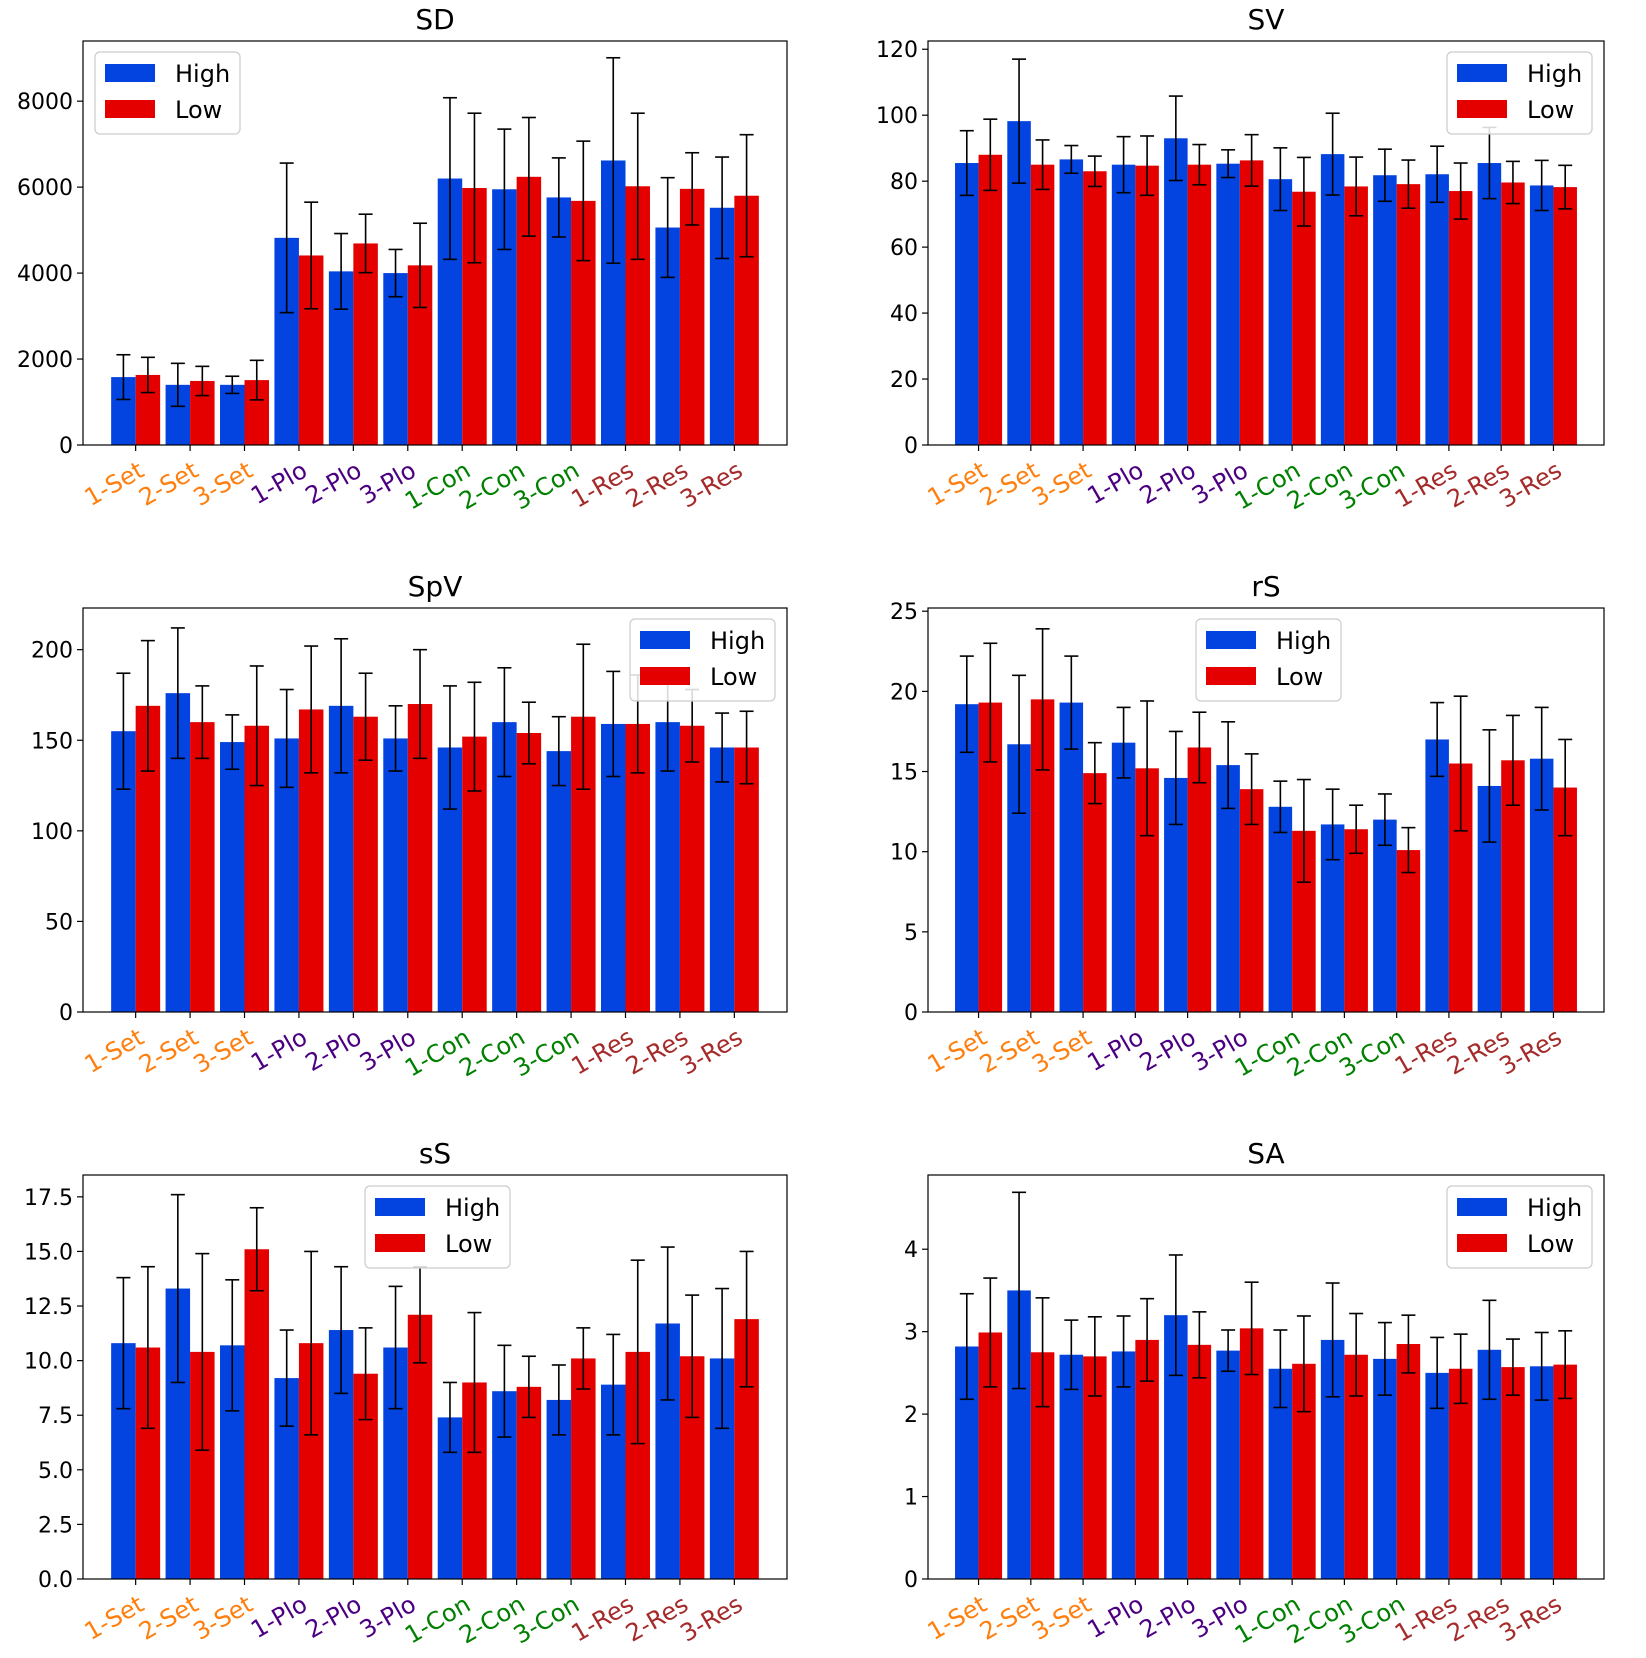 The height and width of the screenshot is (1658, 1646). Describe the element at coordinates (1268, 660) in the screenshot. I see `legend: High Low` at that location.